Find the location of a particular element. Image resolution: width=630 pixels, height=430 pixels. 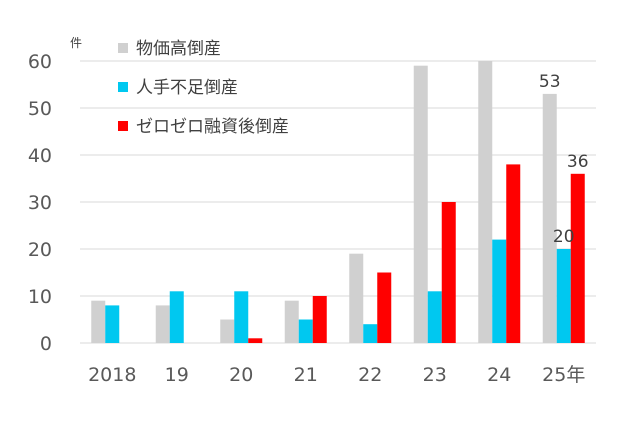

legend-label: 人手不足倒産 is located at coordinates (187, 88).